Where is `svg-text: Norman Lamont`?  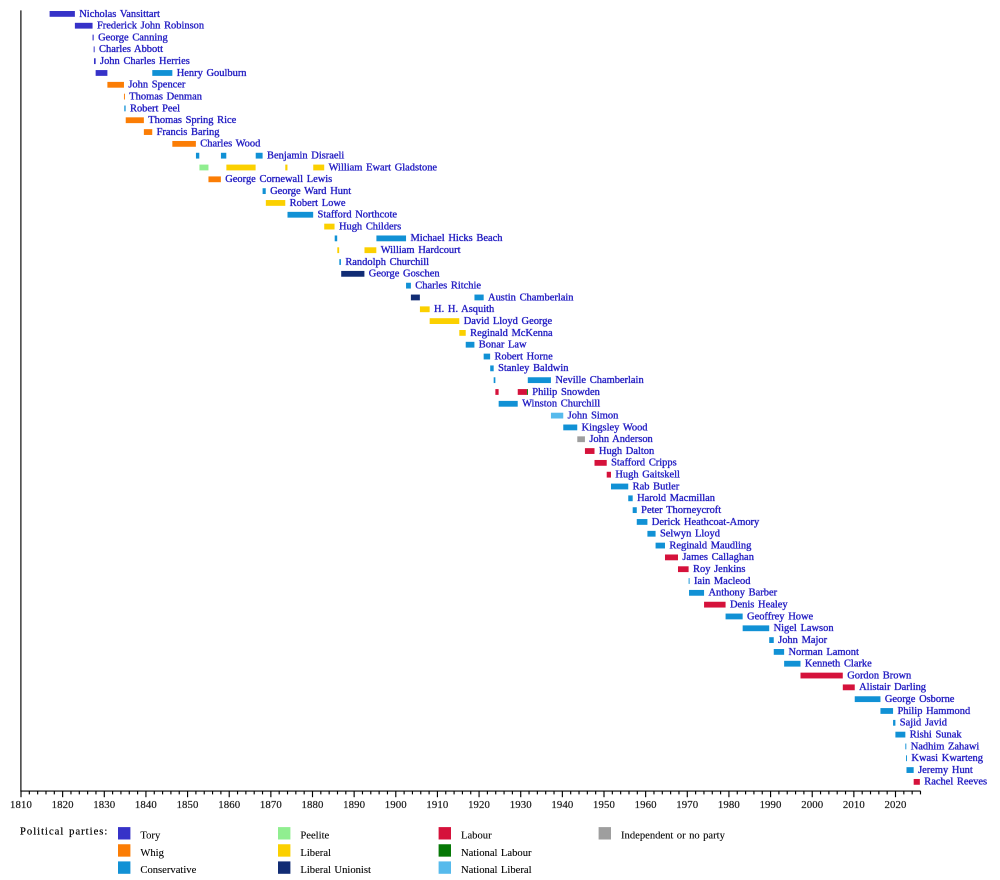 svg-text: Norman Lamont is located at coordinates (824, 652).